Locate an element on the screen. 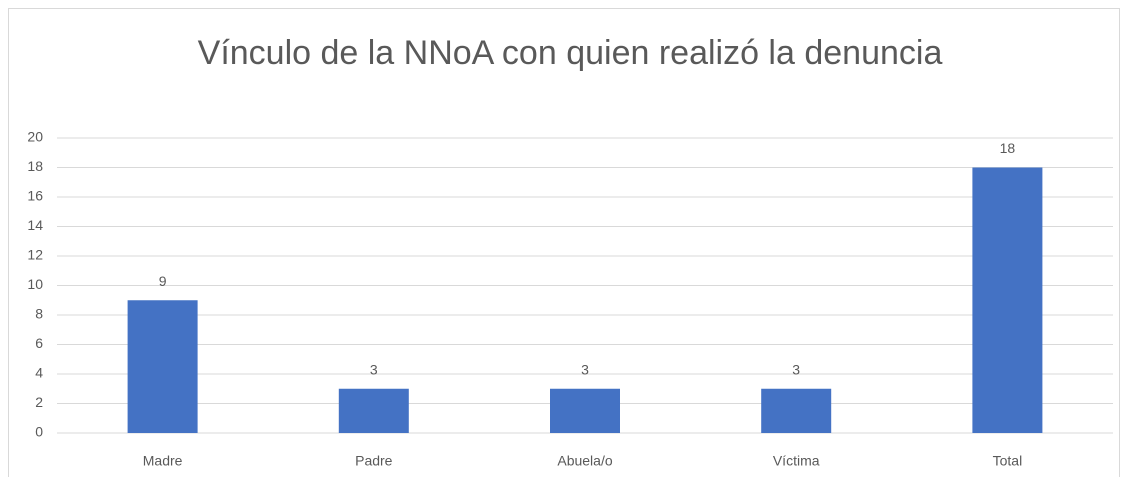 The image size is (1128, 477). y-tick-label: 16 is located at coordinates (35, 196).